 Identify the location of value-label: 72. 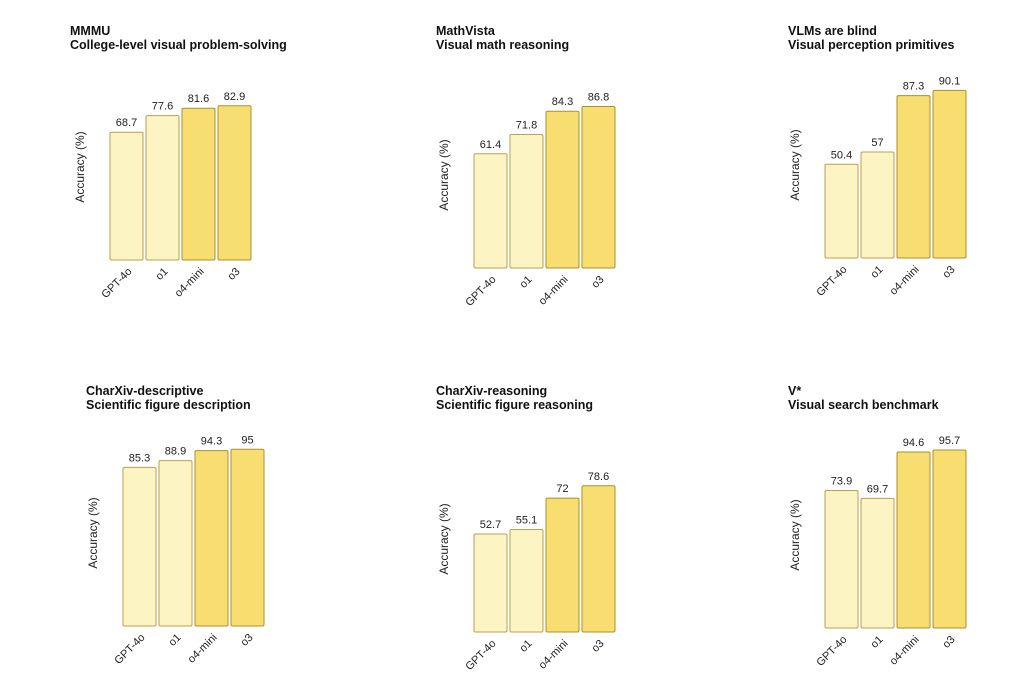
(562, 489).